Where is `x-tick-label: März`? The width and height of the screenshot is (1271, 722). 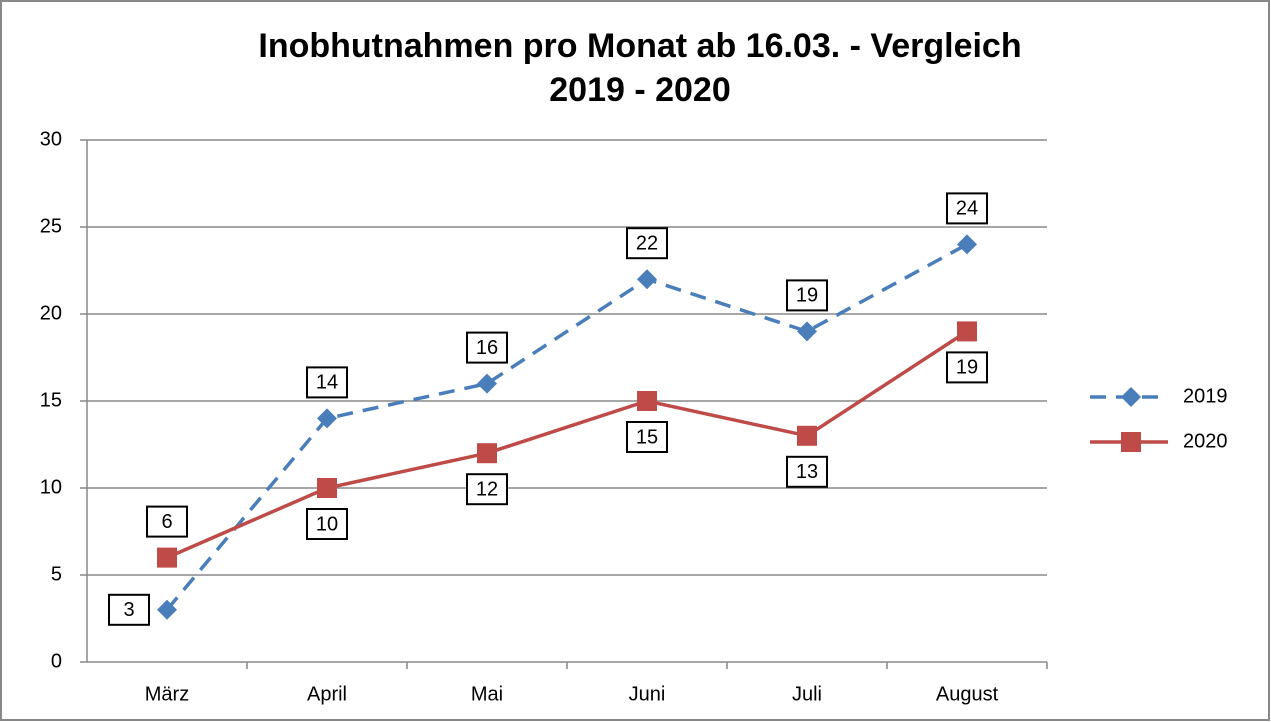 x-tick-label: März is located at coordinates (167, 694).